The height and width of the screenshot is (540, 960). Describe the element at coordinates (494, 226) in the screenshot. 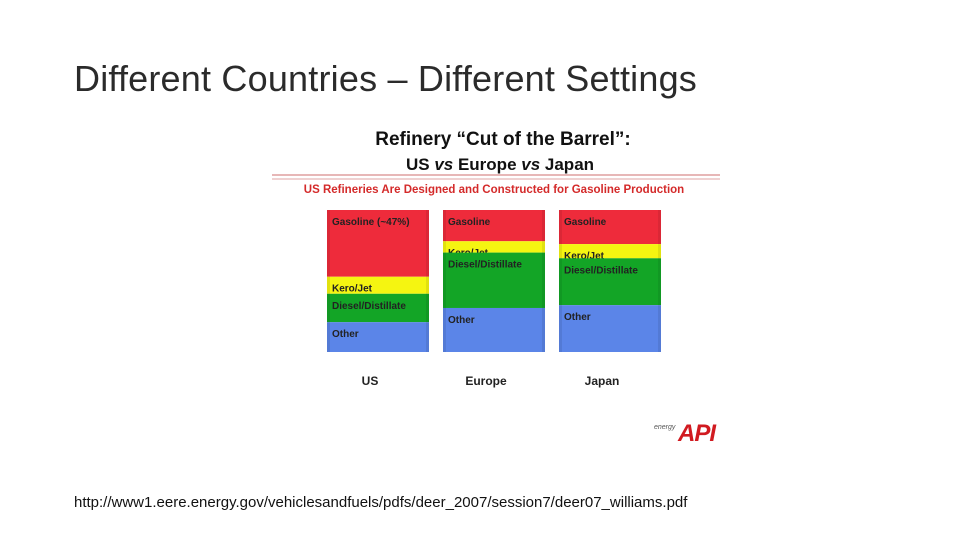

I see `bar-segment-gasoline-europe` at that location.